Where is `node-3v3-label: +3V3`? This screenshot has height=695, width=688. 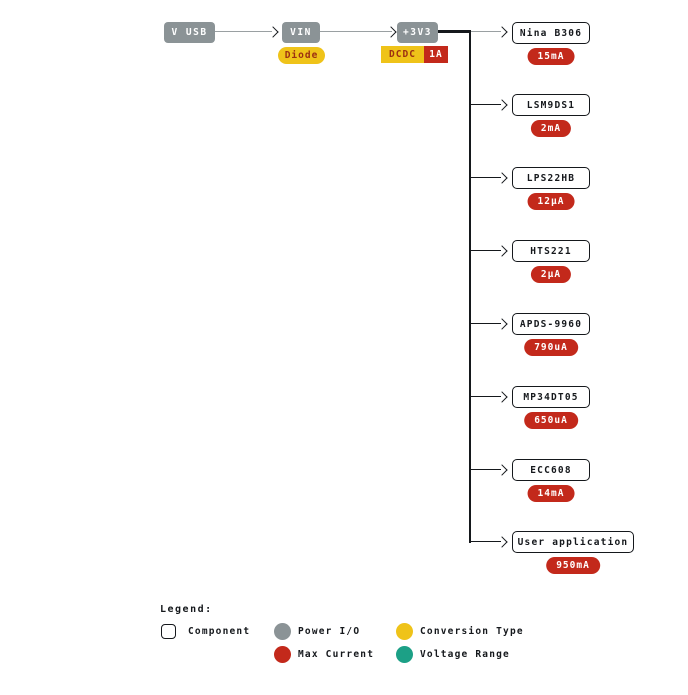
node-3v3-label: +3V3 is located at coordinates (417, 32).